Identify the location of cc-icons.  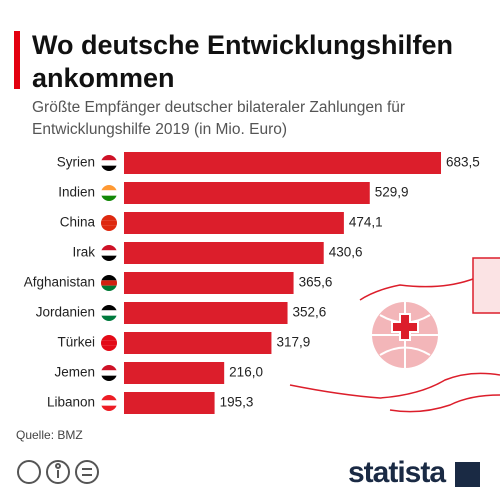
(58, 472).